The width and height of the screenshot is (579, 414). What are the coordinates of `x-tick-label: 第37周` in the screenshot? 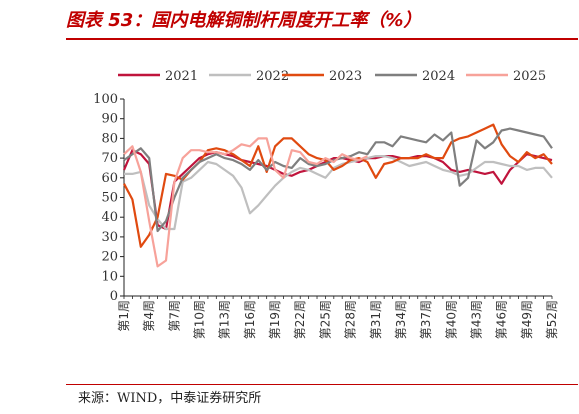 It's located at (426, 319).